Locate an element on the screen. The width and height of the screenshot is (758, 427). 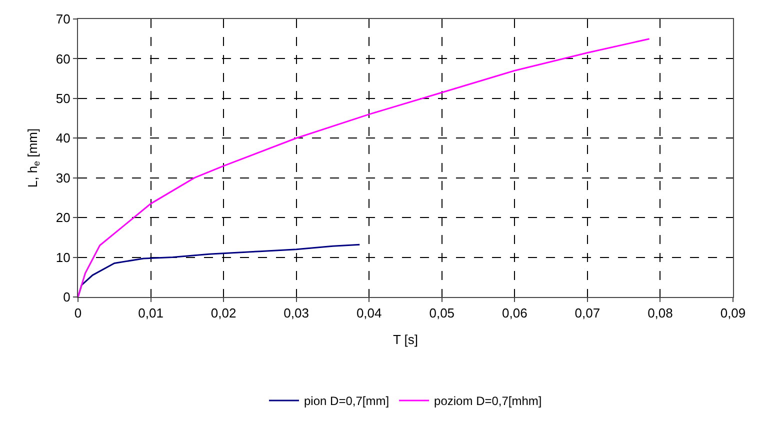
x-tick-label: 0,08 is located at coordinates (660, 313).